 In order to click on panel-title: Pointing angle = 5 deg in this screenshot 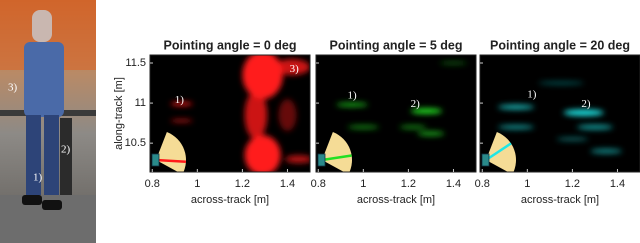, I will do `click(395, 45)`.